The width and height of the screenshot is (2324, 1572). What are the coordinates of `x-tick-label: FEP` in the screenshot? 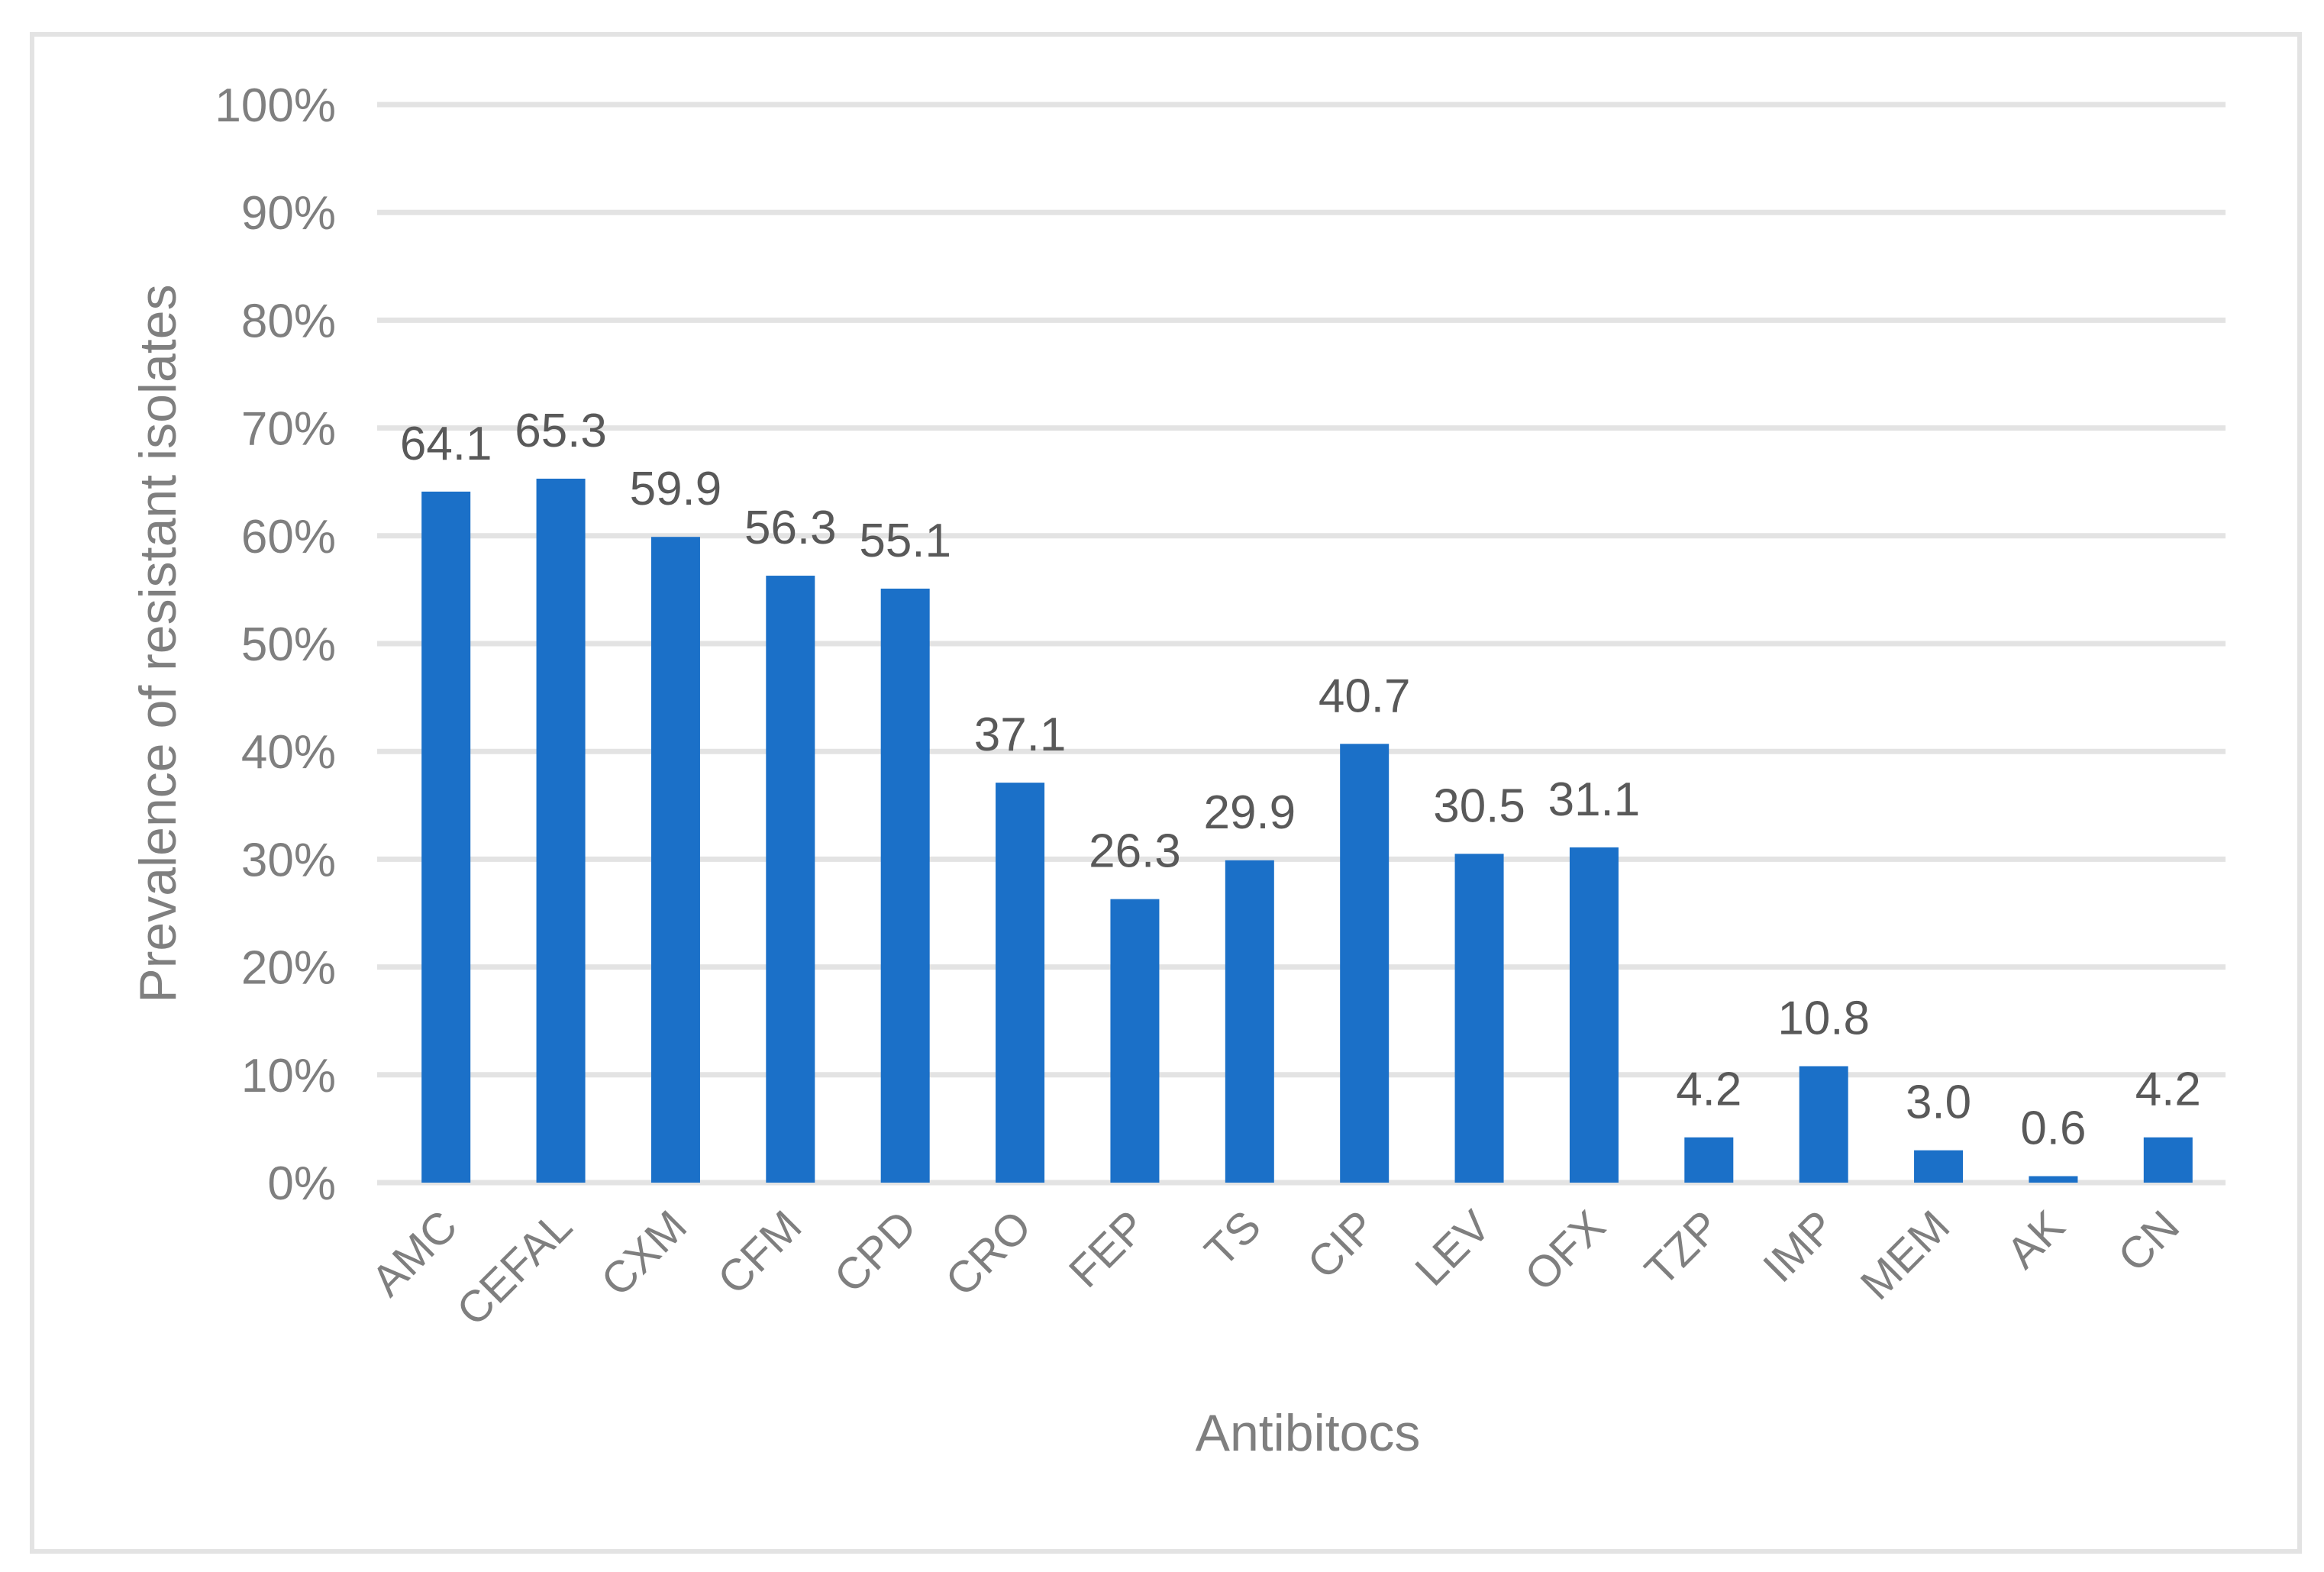 It's located at (1108, 1249).